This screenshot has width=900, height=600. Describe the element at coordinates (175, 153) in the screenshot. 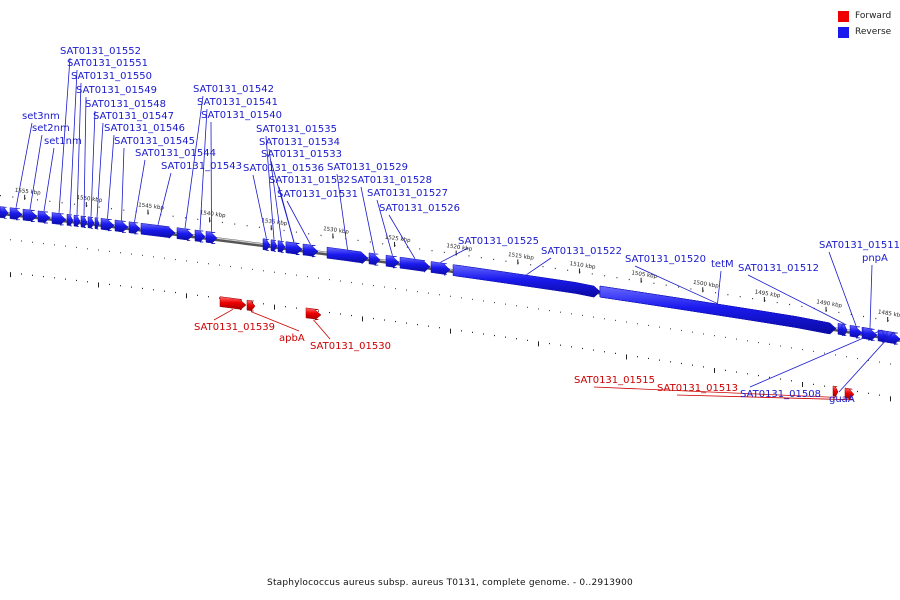

I see `gene-label: SAT0131_01544` at that location.